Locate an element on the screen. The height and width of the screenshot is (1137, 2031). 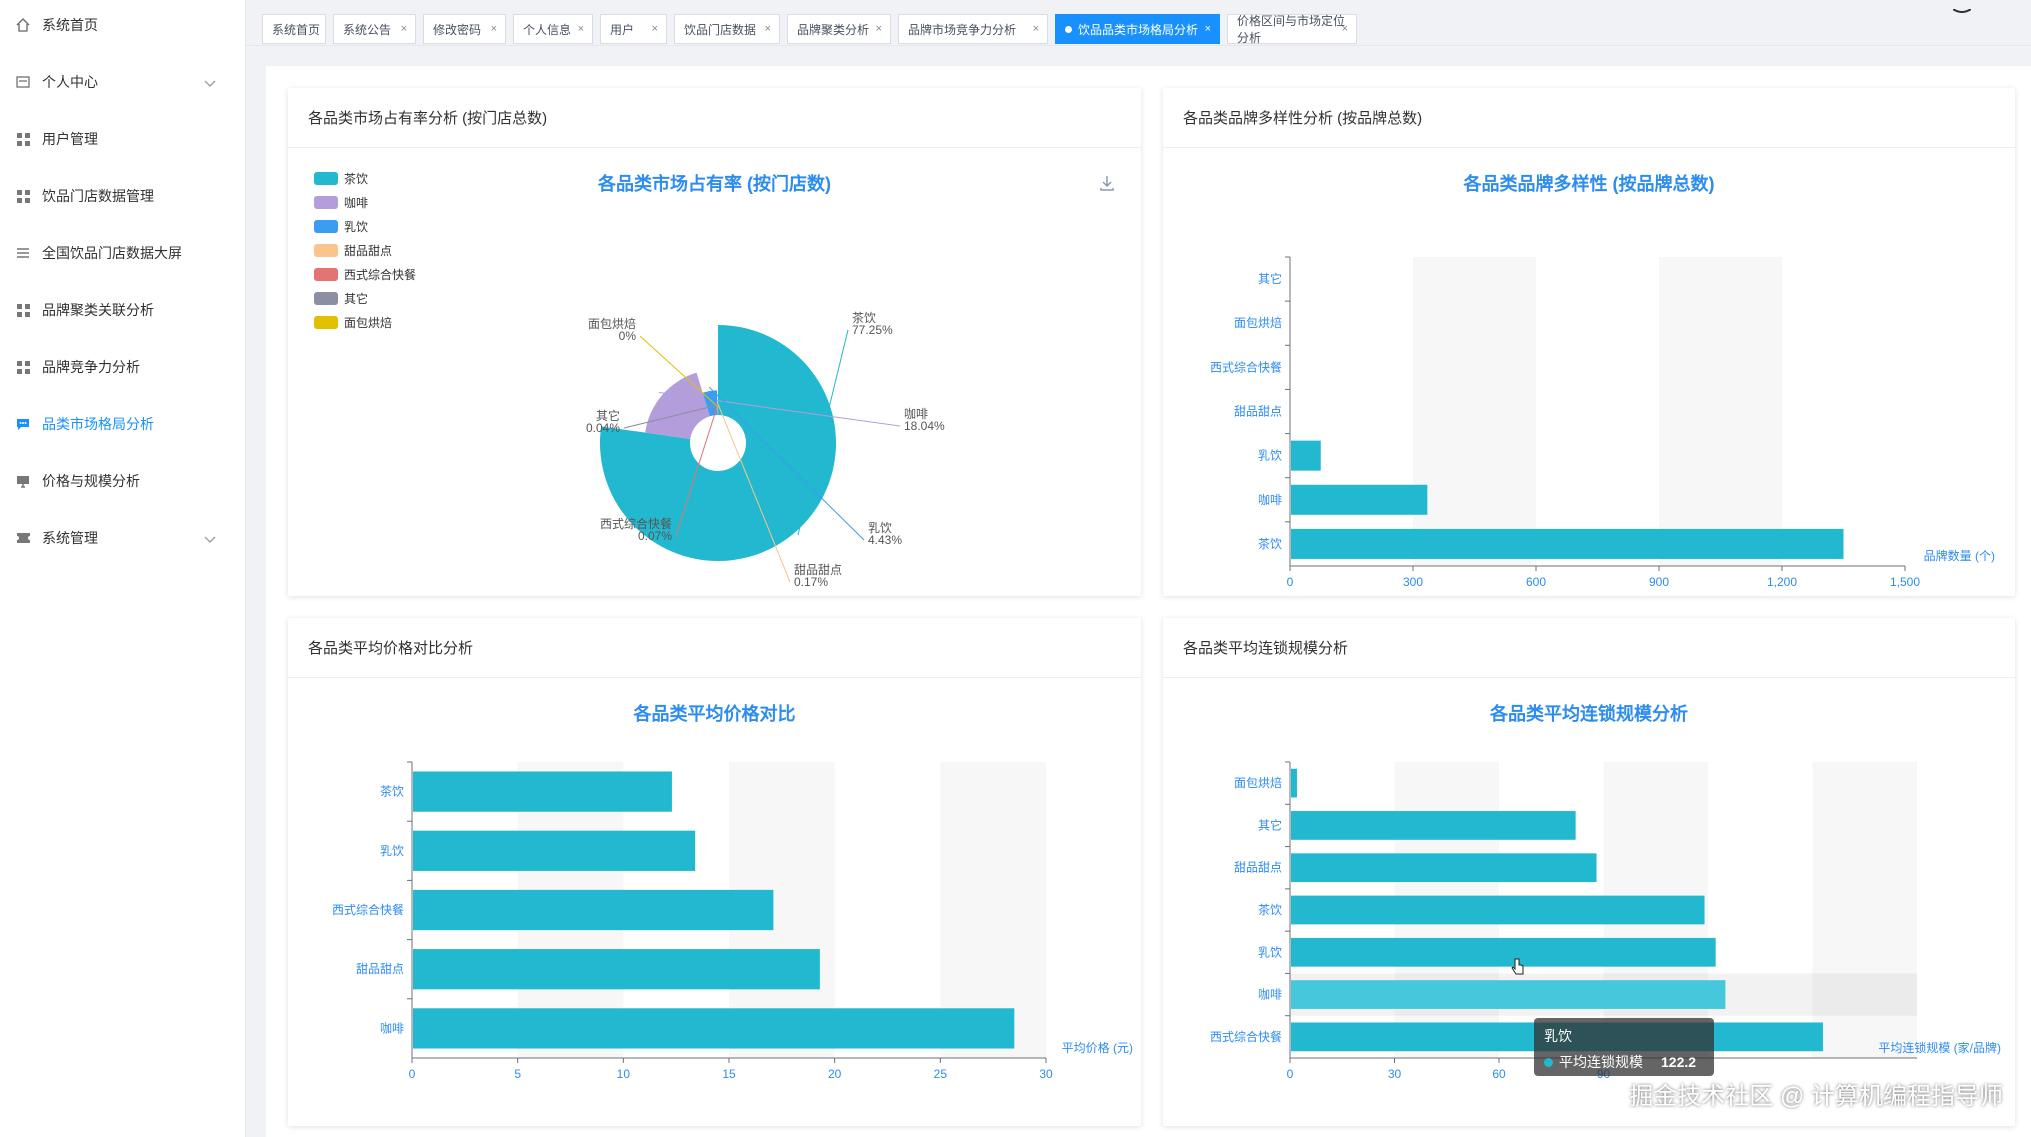
tab-2: 修改密码 × is located at coordinates (464, 29).